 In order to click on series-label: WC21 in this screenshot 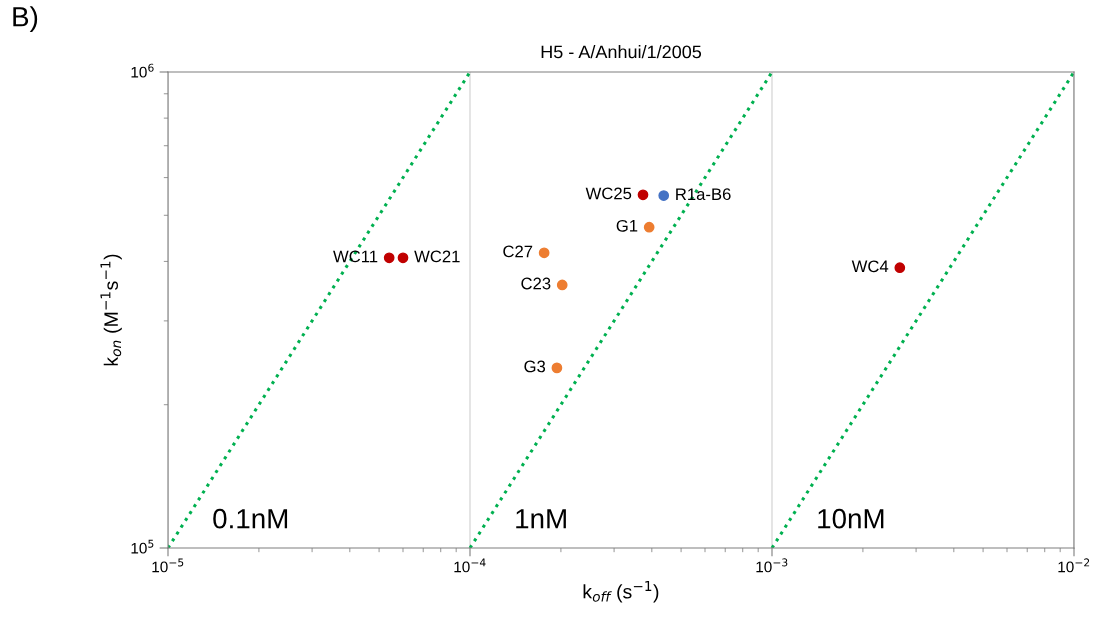, I will do `click(437, 256)`.